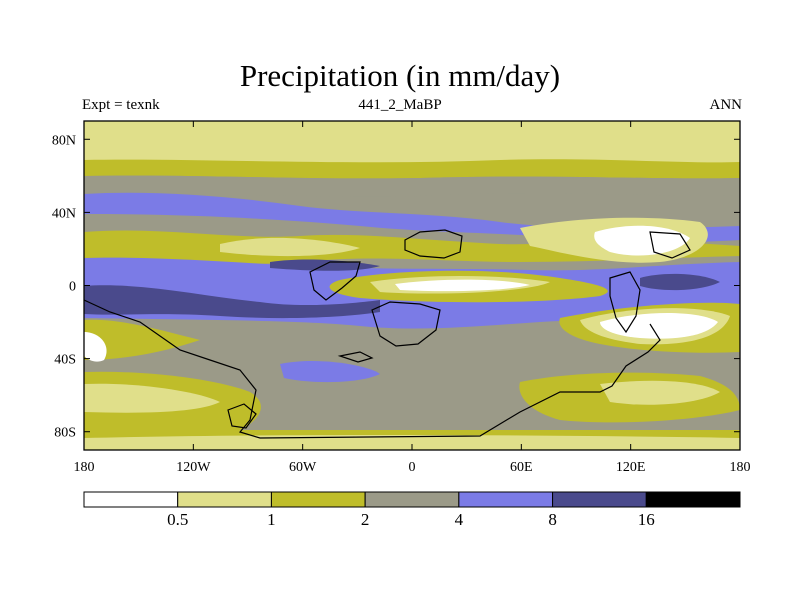 The height and width of the screenshot is (600, 800). I want to click on colorbar-label: 0.5, so click(177, 519).